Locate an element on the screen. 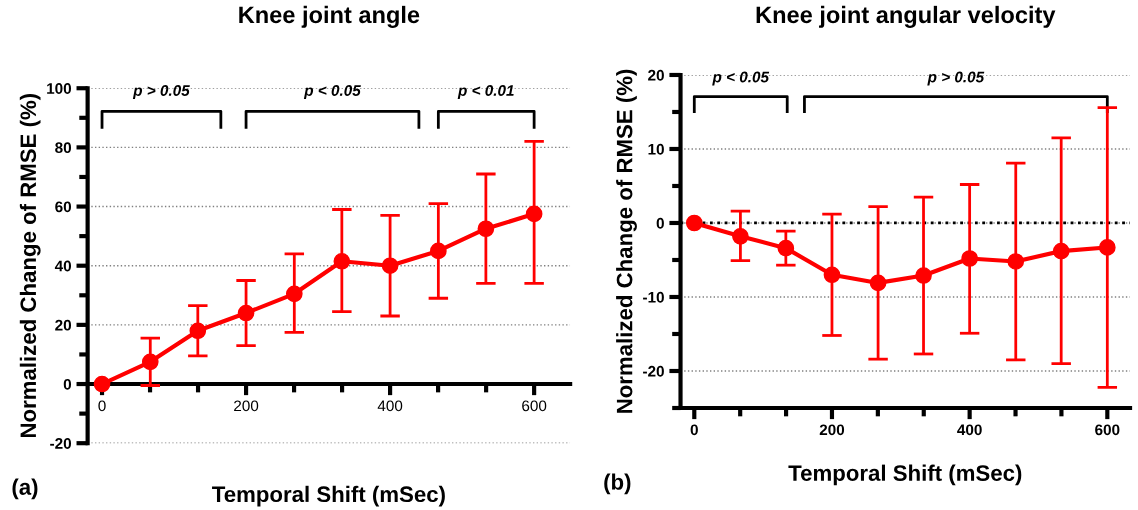 Image resolution: width=1138 pixels, height=510 pixels. y-tick-label: 60 is located at coordinates (63, 207).